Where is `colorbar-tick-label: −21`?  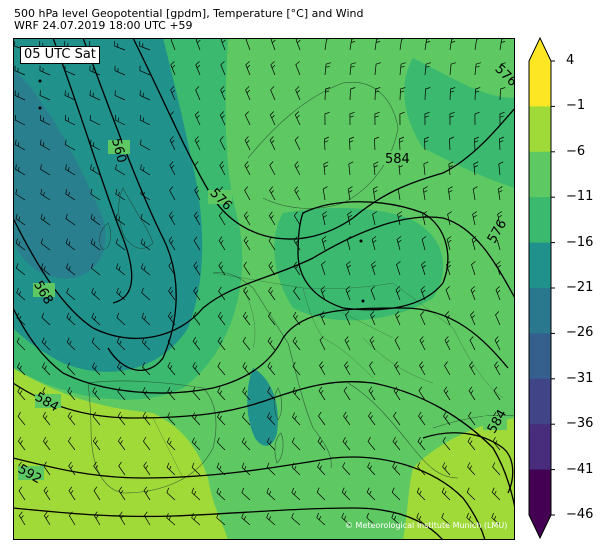
colorbar-tick-label: −21 is located at coordinates (580, 287).